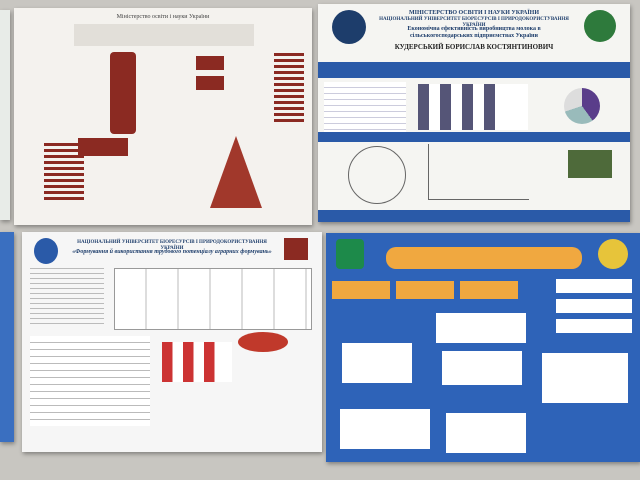 The image size is (640, 480). I want to click on line-chart, so click(478, 172).